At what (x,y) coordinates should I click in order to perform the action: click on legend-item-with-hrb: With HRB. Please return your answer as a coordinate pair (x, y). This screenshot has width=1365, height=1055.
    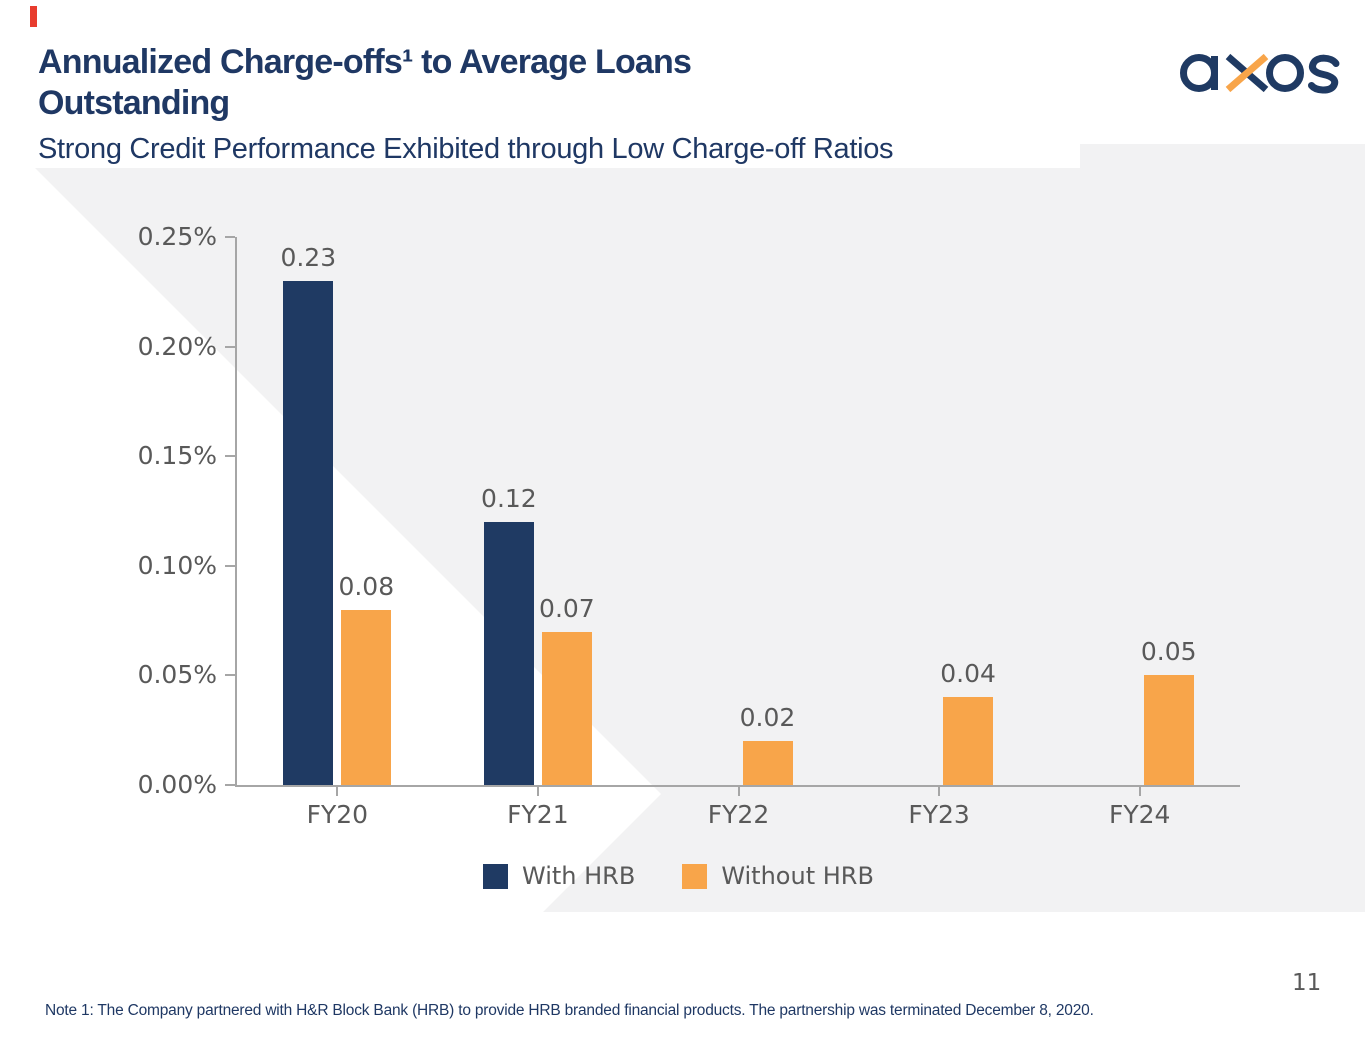
    Looking at the image, I should click on (559, 876).